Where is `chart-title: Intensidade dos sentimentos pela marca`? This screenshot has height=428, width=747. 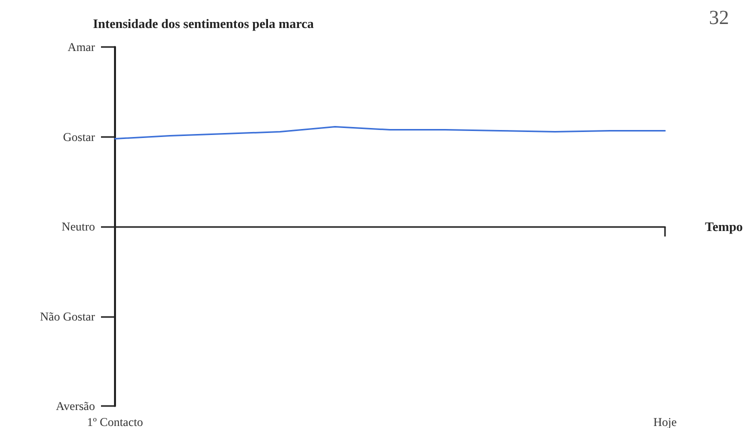 chart-title: Intensidade dos sentimentos pela marca is located at coordinates (203, 23).